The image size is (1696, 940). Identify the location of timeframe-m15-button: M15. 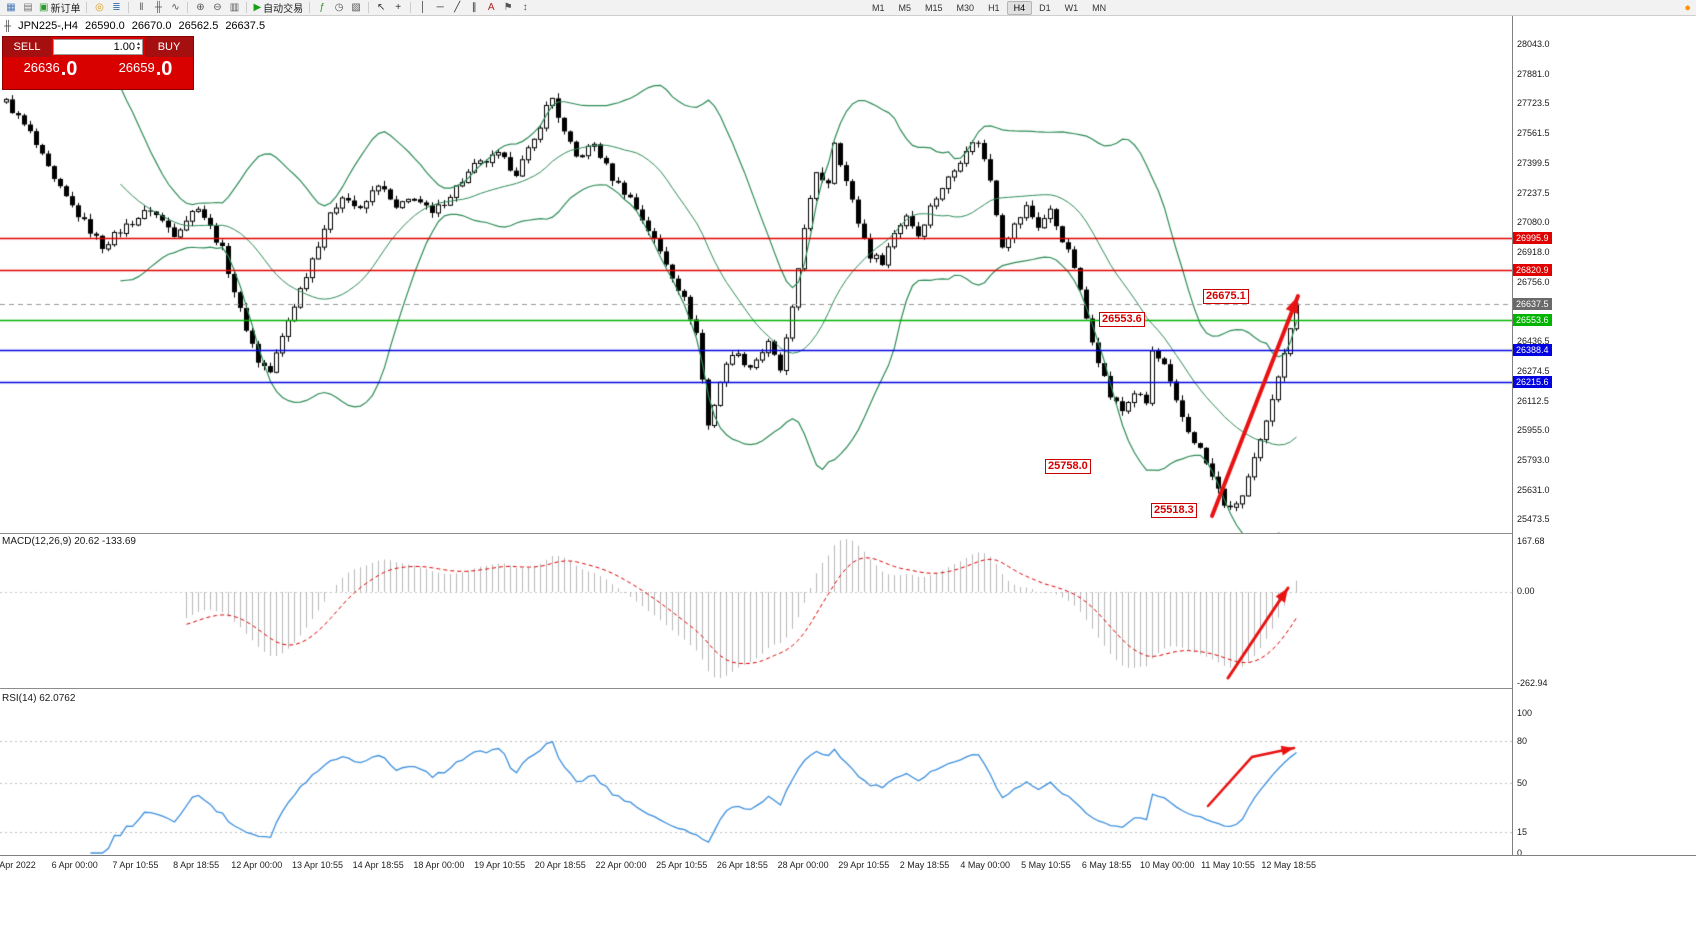
(934, 8).